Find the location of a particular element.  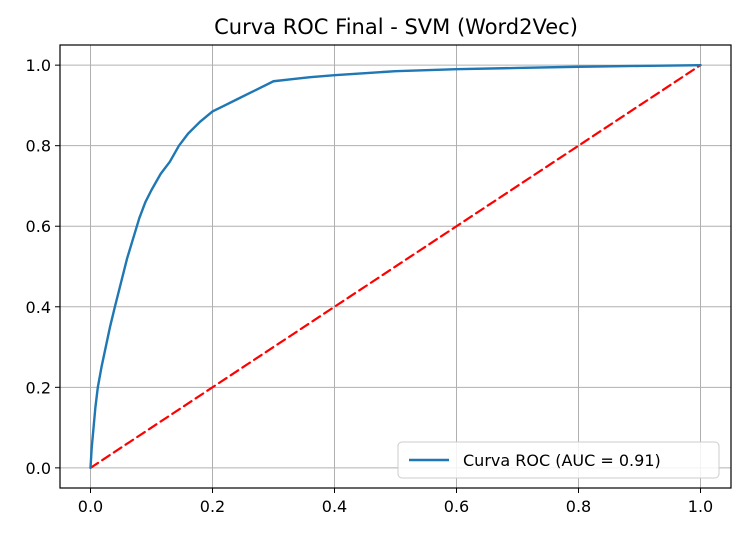

legend-box is located at coordinates (558, 460).